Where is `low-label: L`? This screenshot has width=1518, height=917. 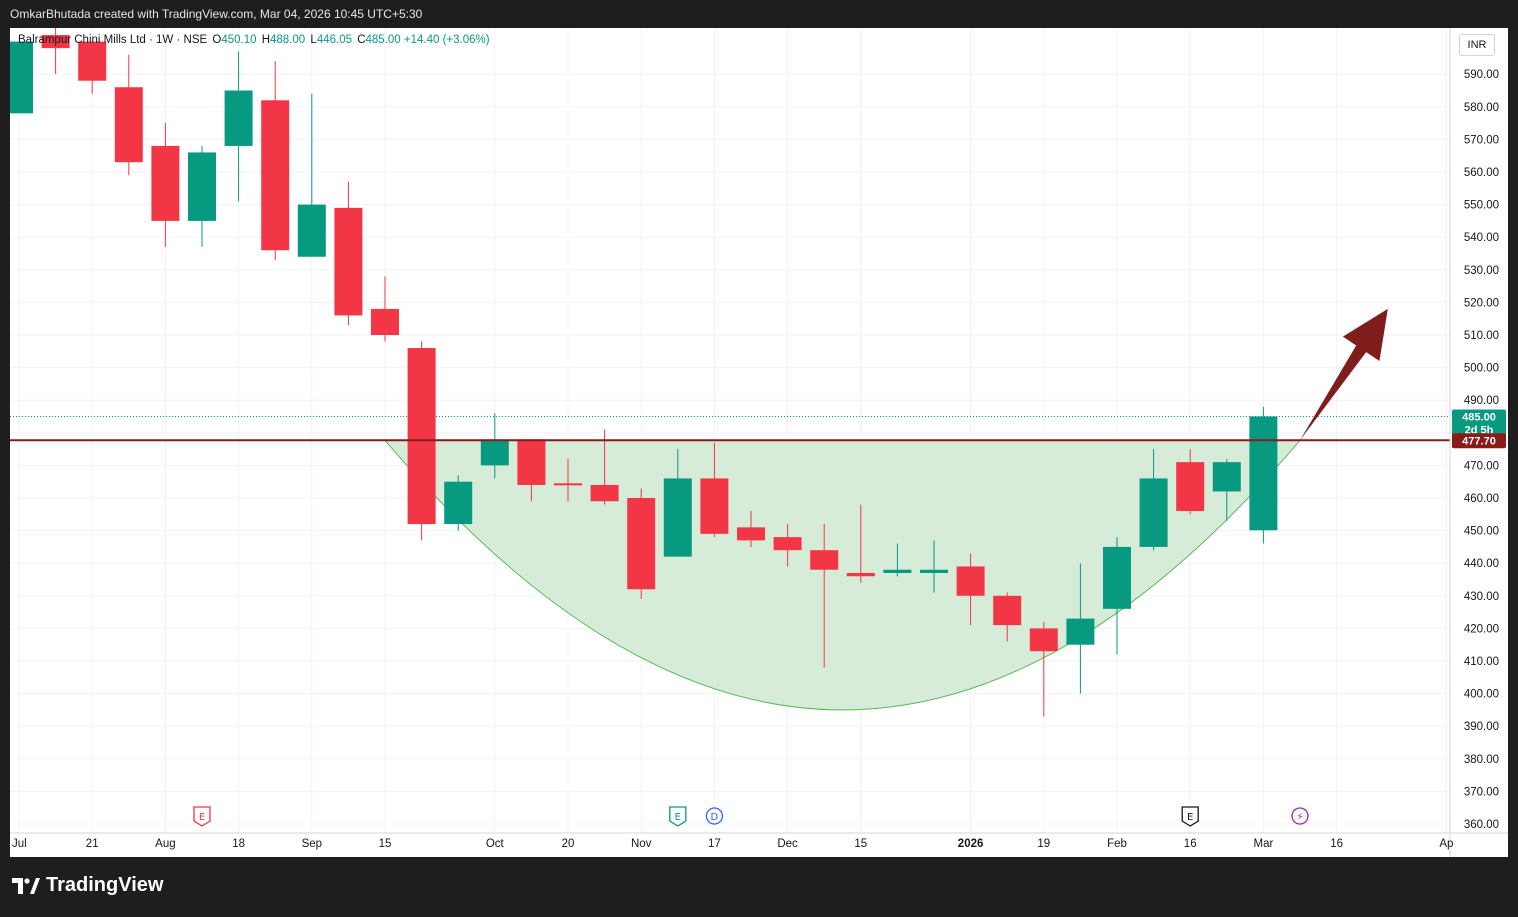
low-label: L is located at coordinates (313, 40).